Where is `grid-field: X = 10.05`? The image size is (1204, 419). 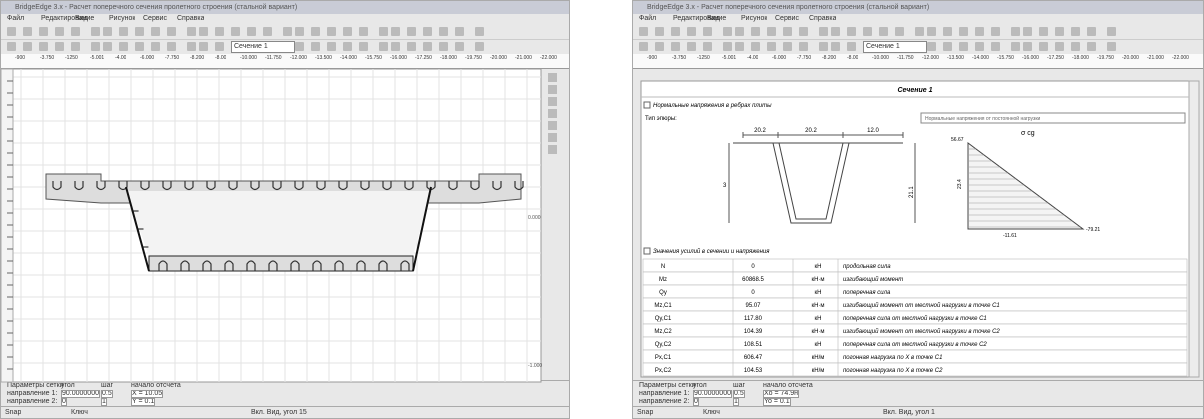
grid-field: X = 10.05 is located at coordinates (147, 394).